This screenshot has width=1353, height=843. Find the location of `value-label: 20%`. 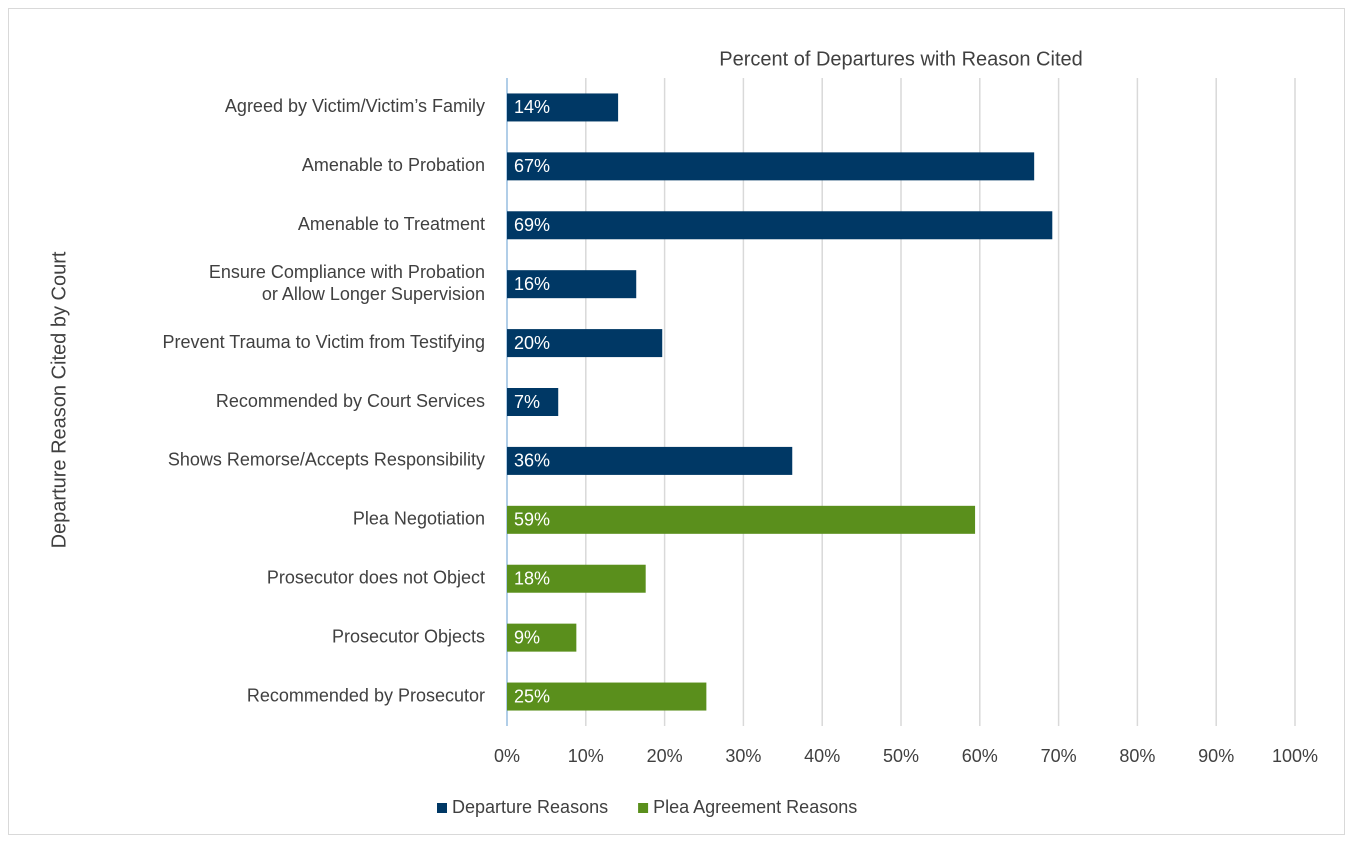

value-label: 20% is located at coordinates (532, 343).